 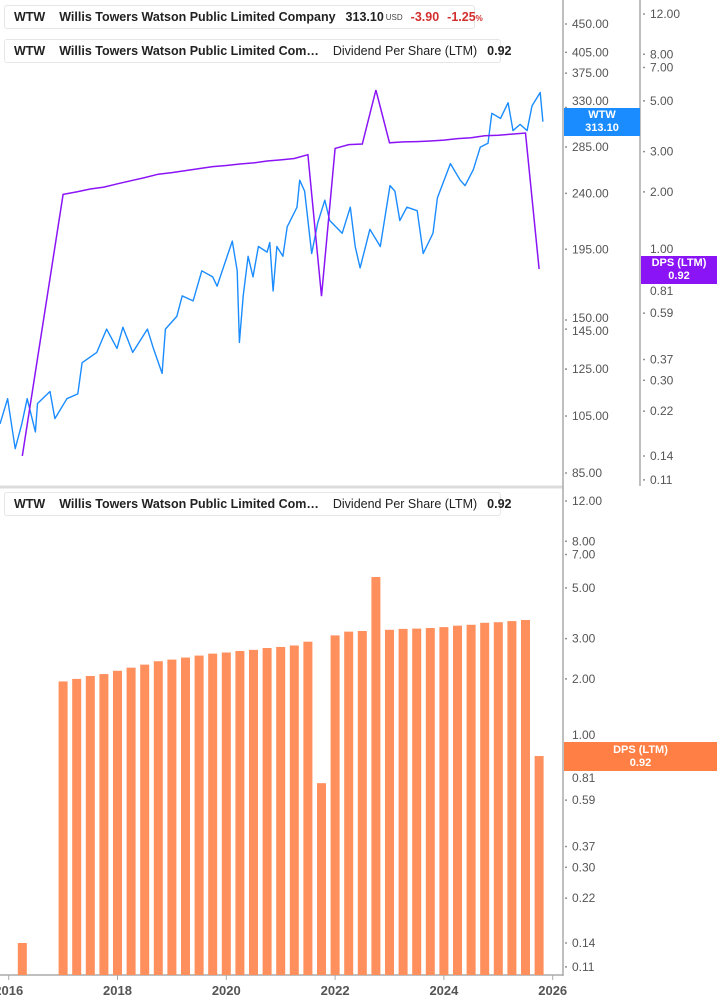 What do you see at coordinates (499, 504) in the screenshot?
I see `legend-metric-value: 0.92` at bounding box center [499, 504].